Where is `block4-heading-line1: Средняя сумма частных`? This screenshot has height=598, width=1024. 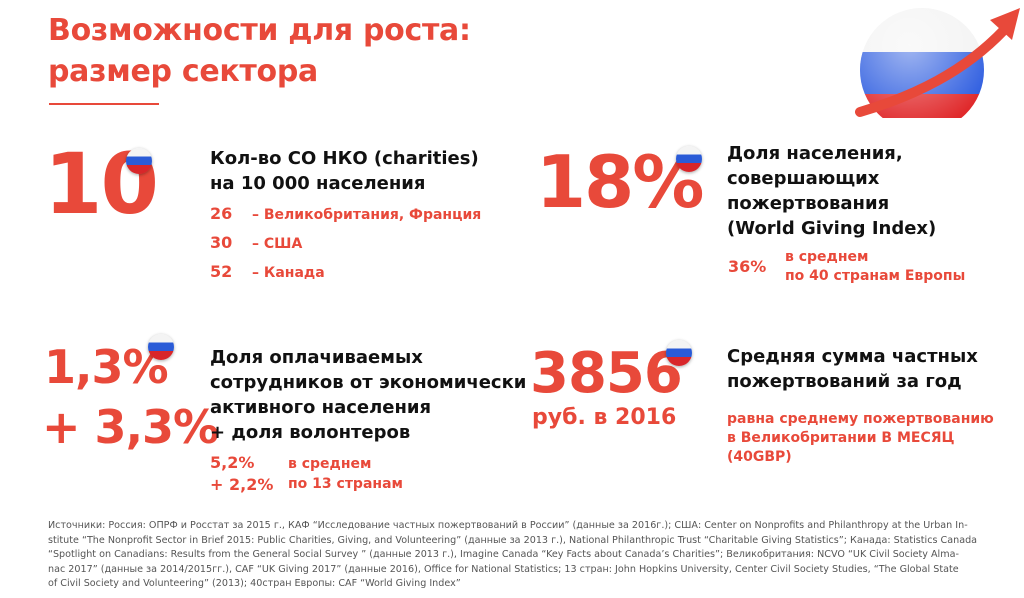 block4-heading-line1: Средняя сумма частных is located at coordinates (852, 356).